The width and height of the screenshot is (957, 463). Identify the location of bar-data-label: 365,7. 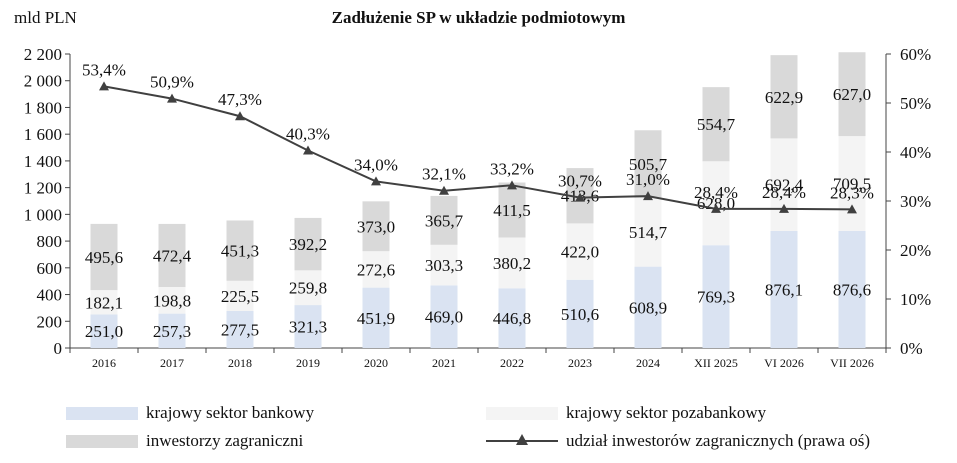
(444, 220).